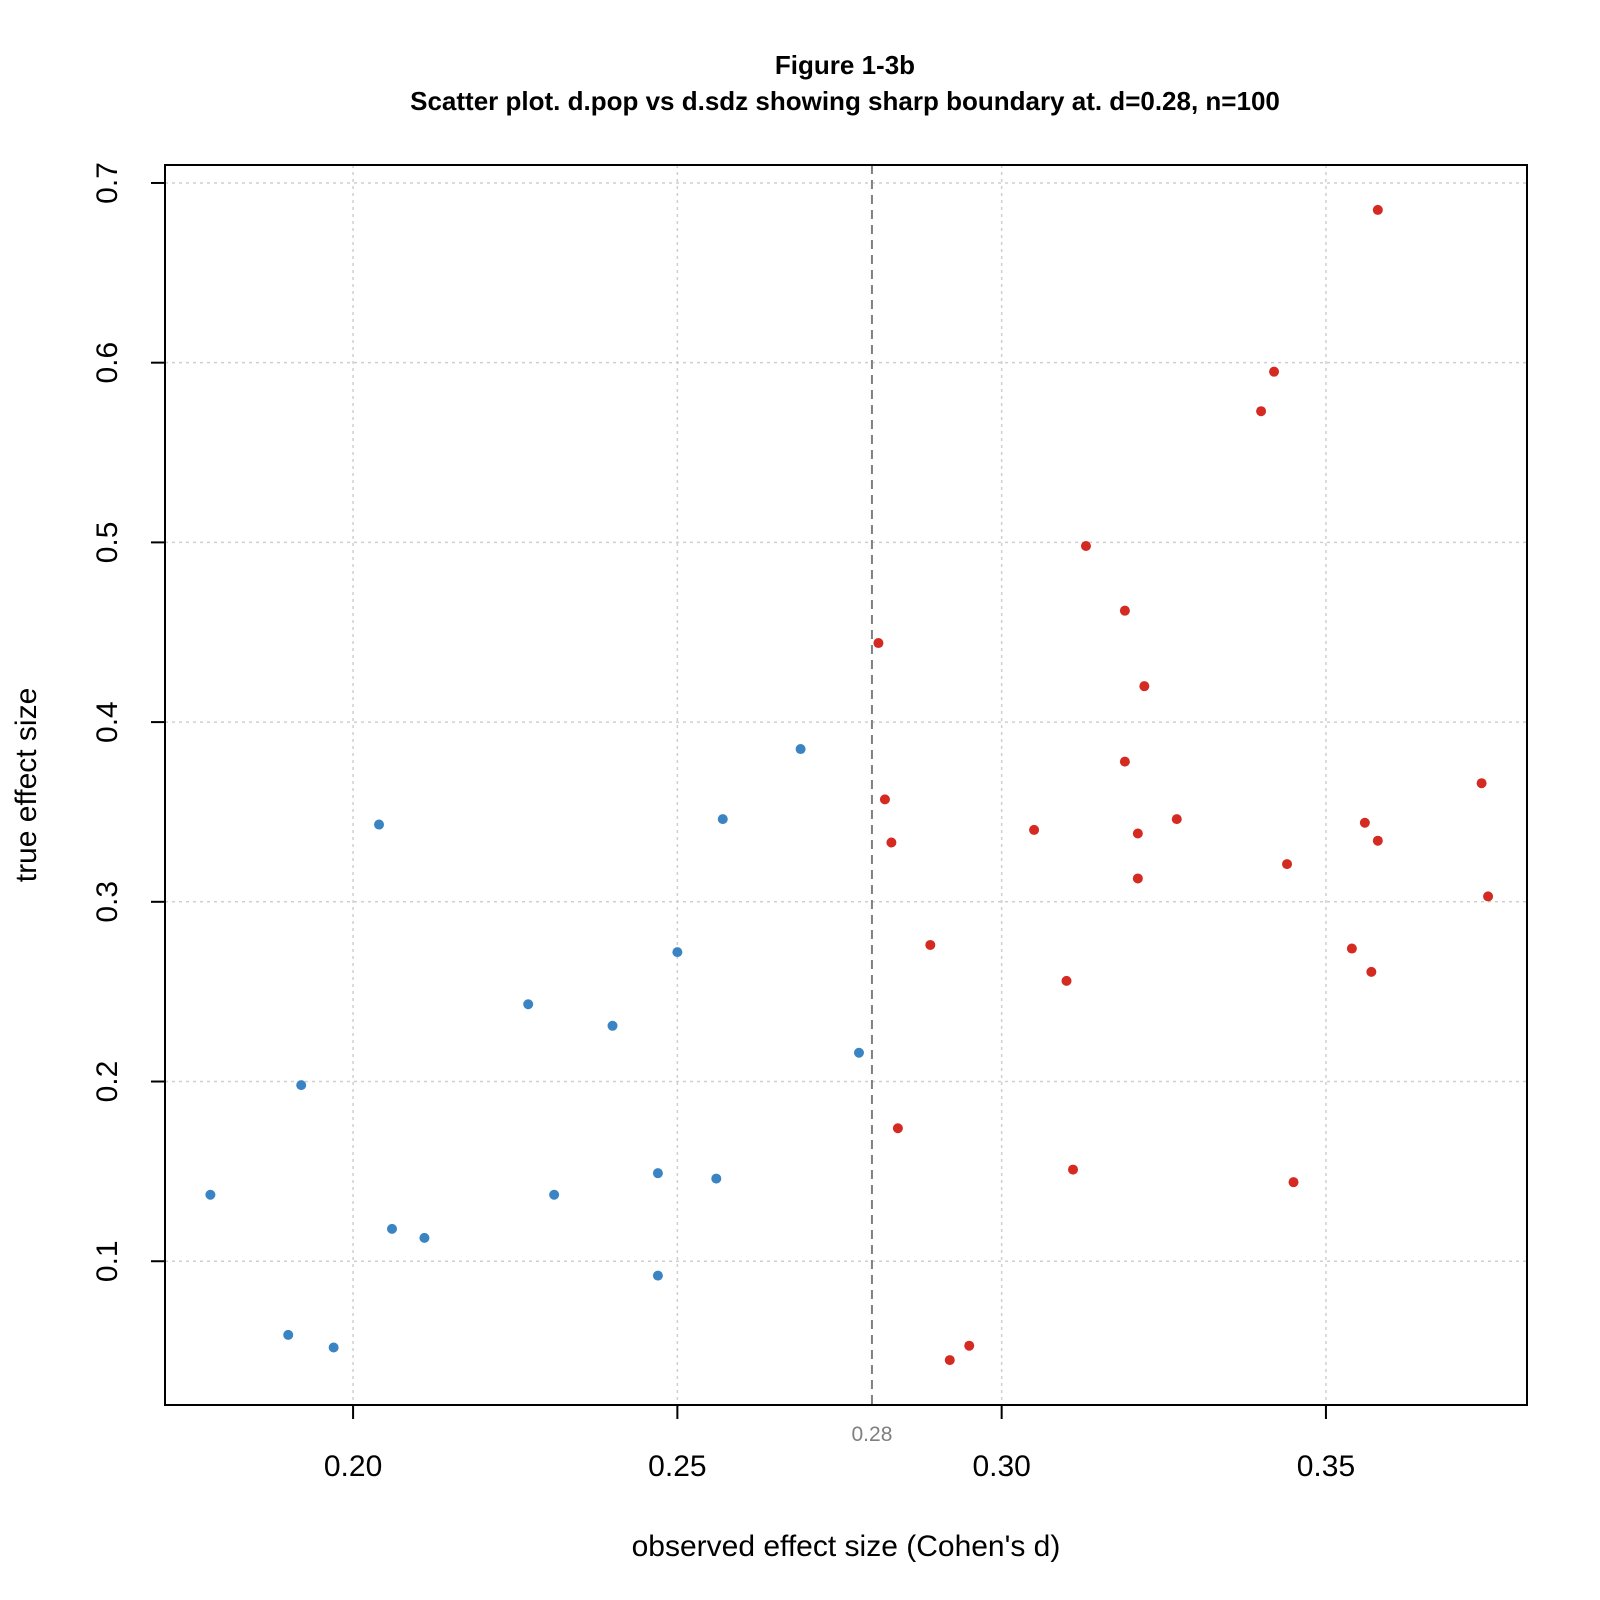  I want to click on y-tick-label: 0.3, so click(107, 902).